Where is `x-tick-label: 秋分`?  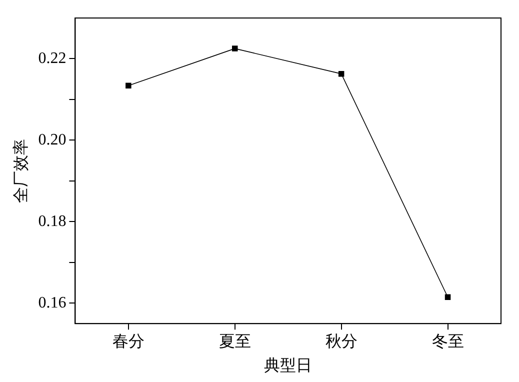 x-tick-label: 秋分 is located at coordinates (341, 341).